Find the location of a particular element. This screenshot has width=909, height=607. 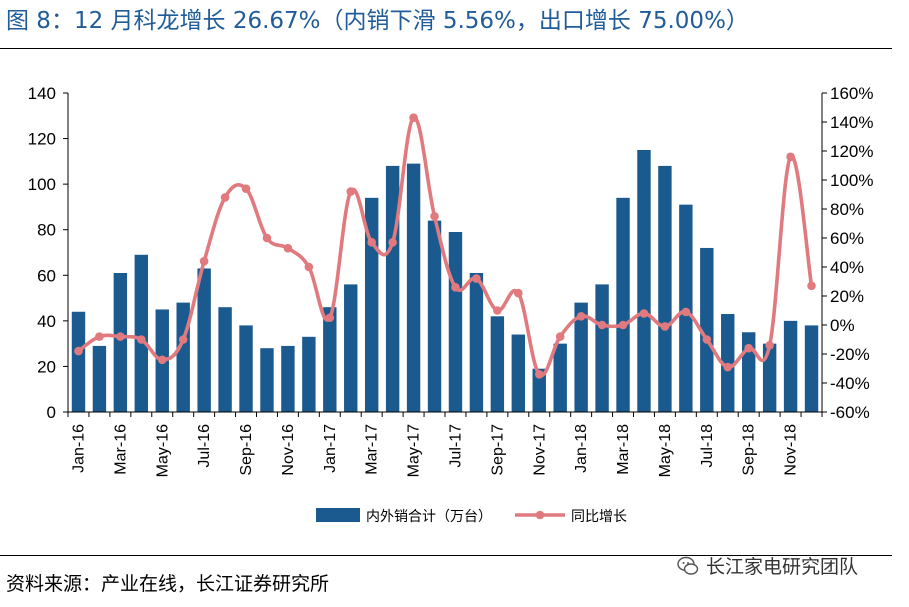

source-note: 资料来源：产业在线，长江证券研究所 is located at coordinates (168, 584).